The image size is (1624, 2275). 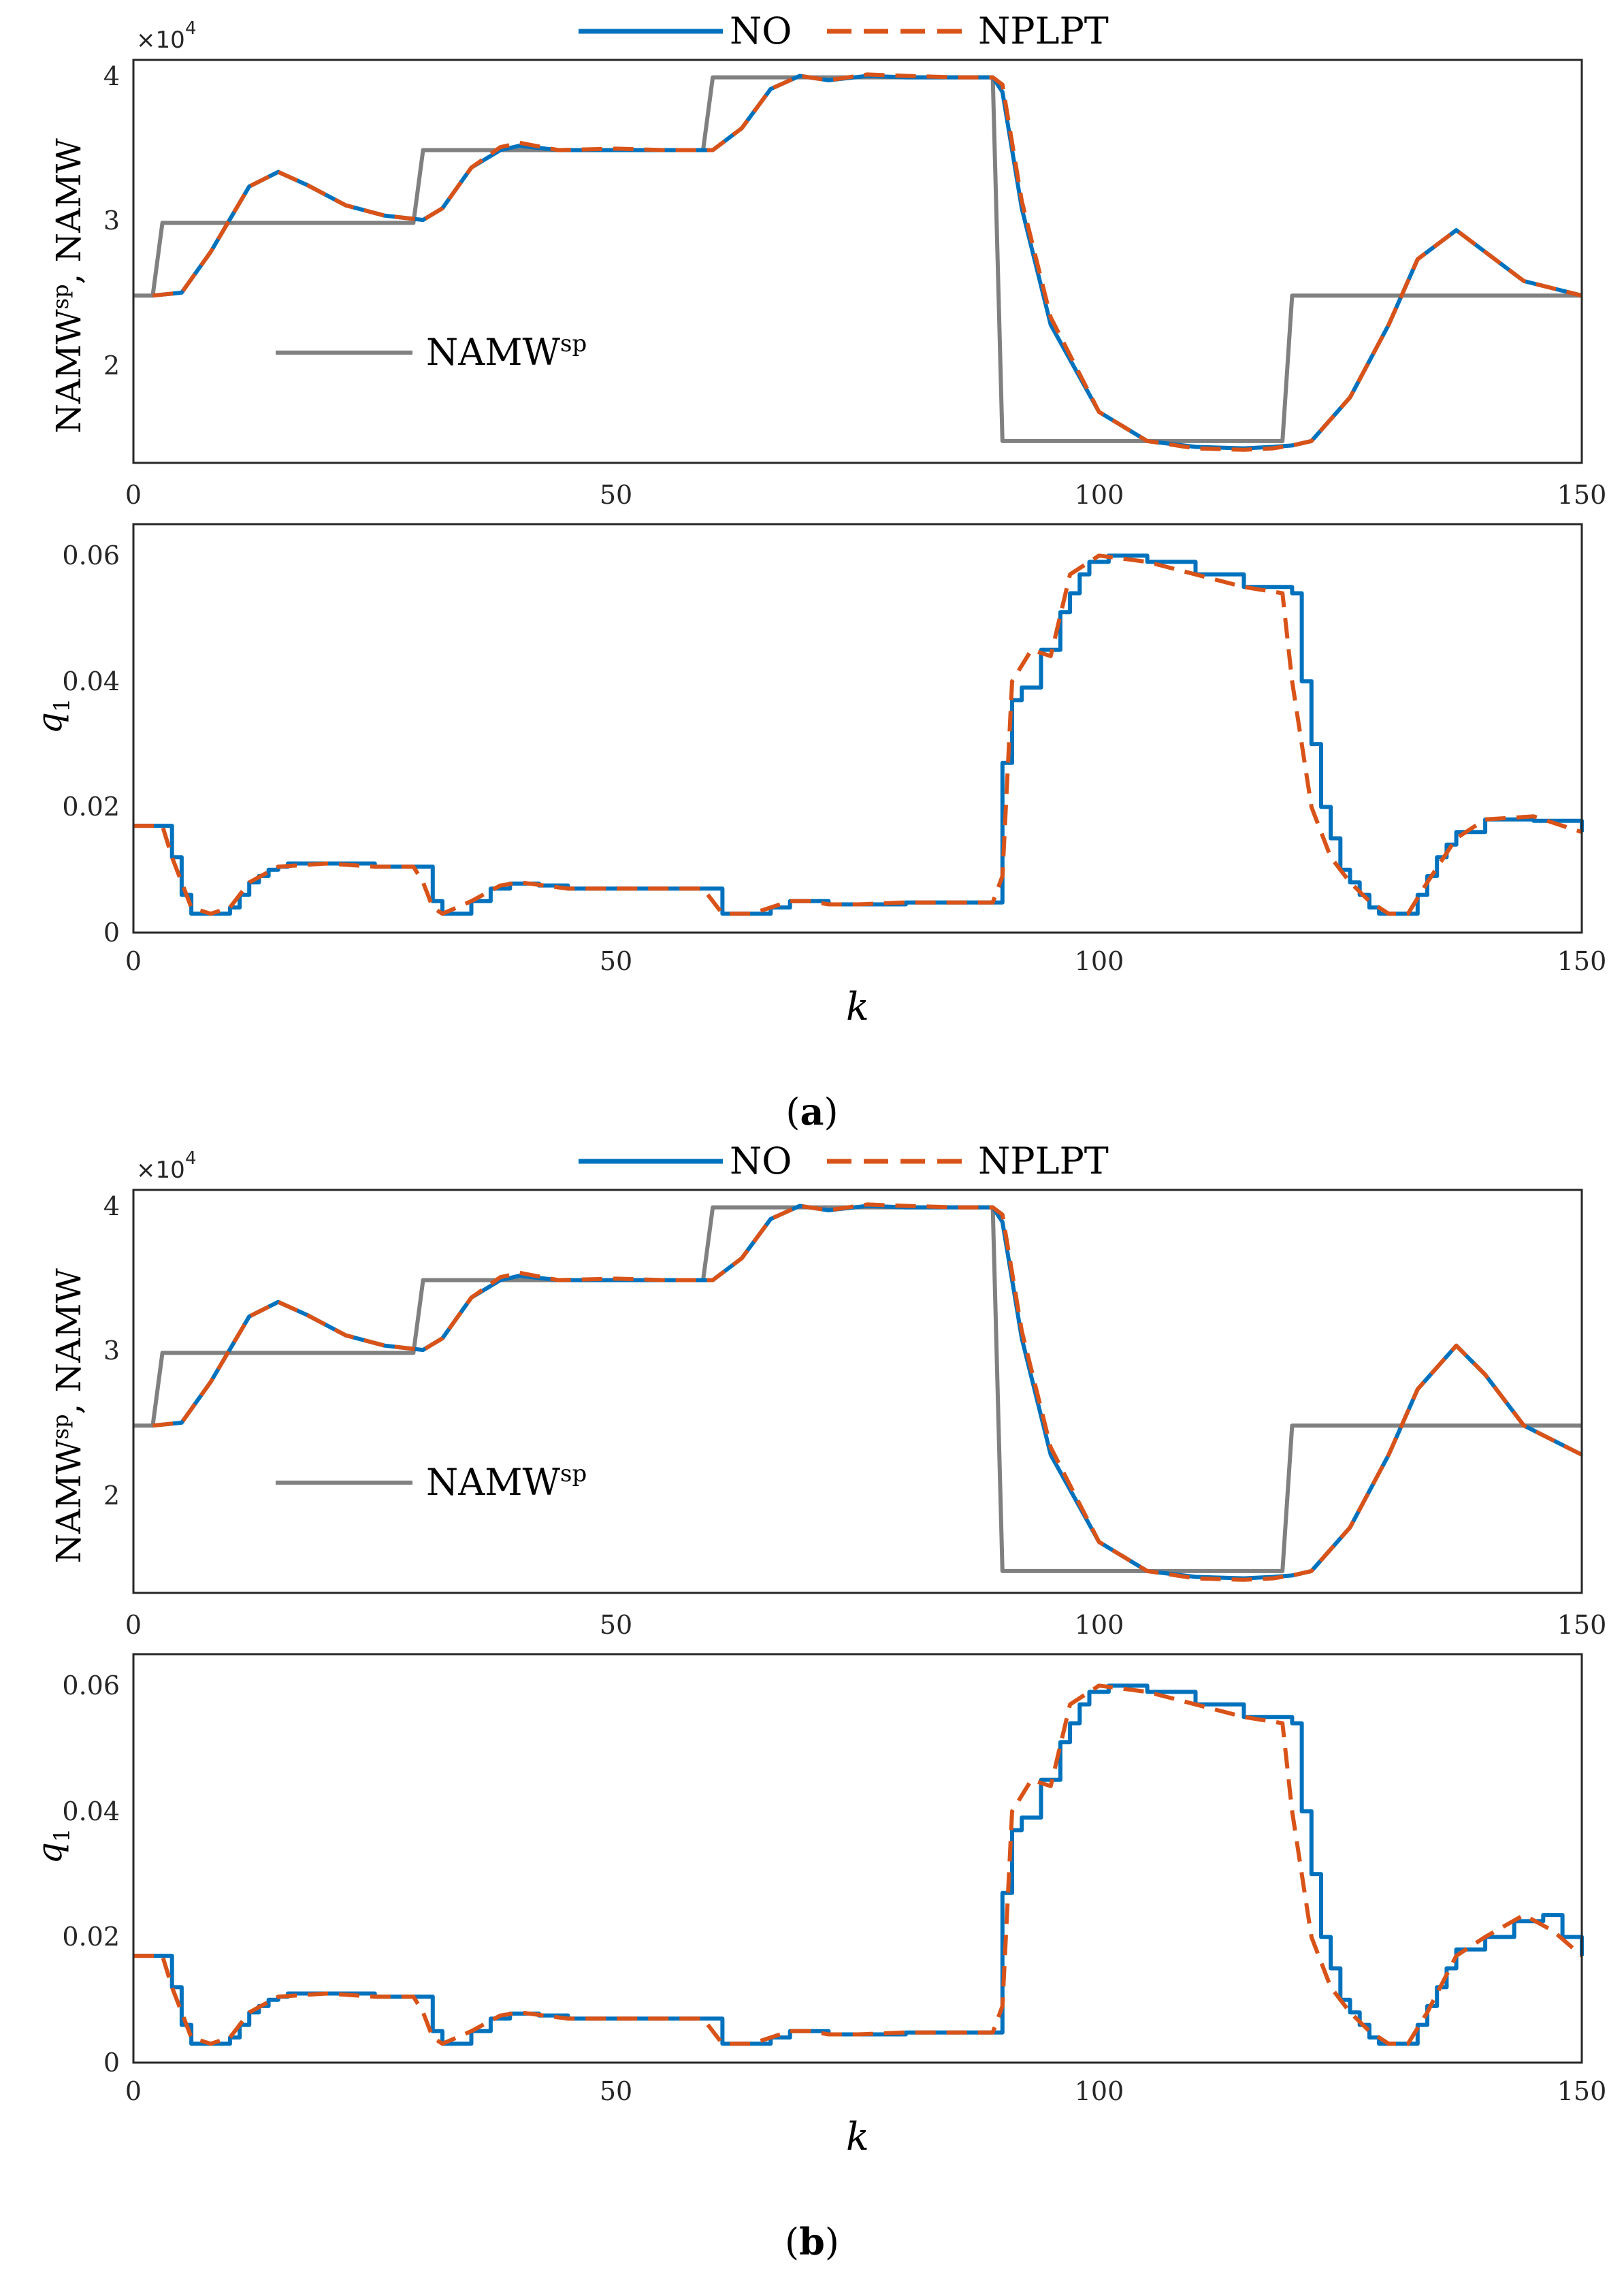 What do you see at coordinates (865, 495) in the screenshot?
I see `xtick-labels-a-top: 0 50 100 150` at bounding box center [865, 495].